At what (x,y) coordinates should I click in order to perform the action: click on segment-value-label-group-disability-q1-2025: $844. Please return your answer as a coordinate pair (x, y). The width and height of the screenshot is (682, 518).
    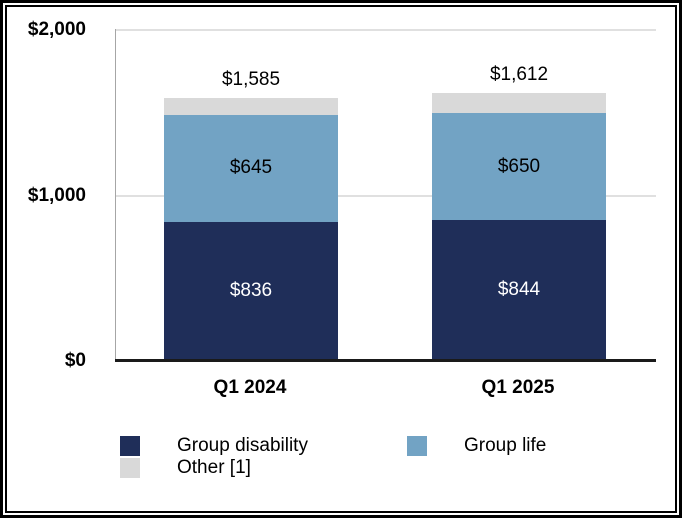
    Looking at the image, I should click on (519, 290).